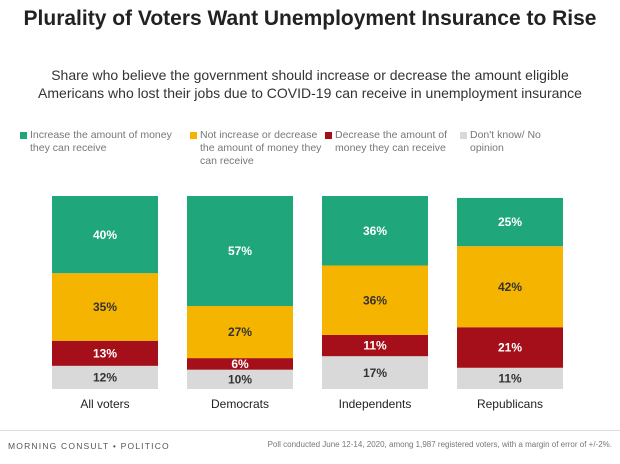 The height and width of the screenshot is (464, 620). What do you see at coordinates (375, 404) in the screenshot?
I see `x-tick-label: Independents` at bounding box center [375, 404].